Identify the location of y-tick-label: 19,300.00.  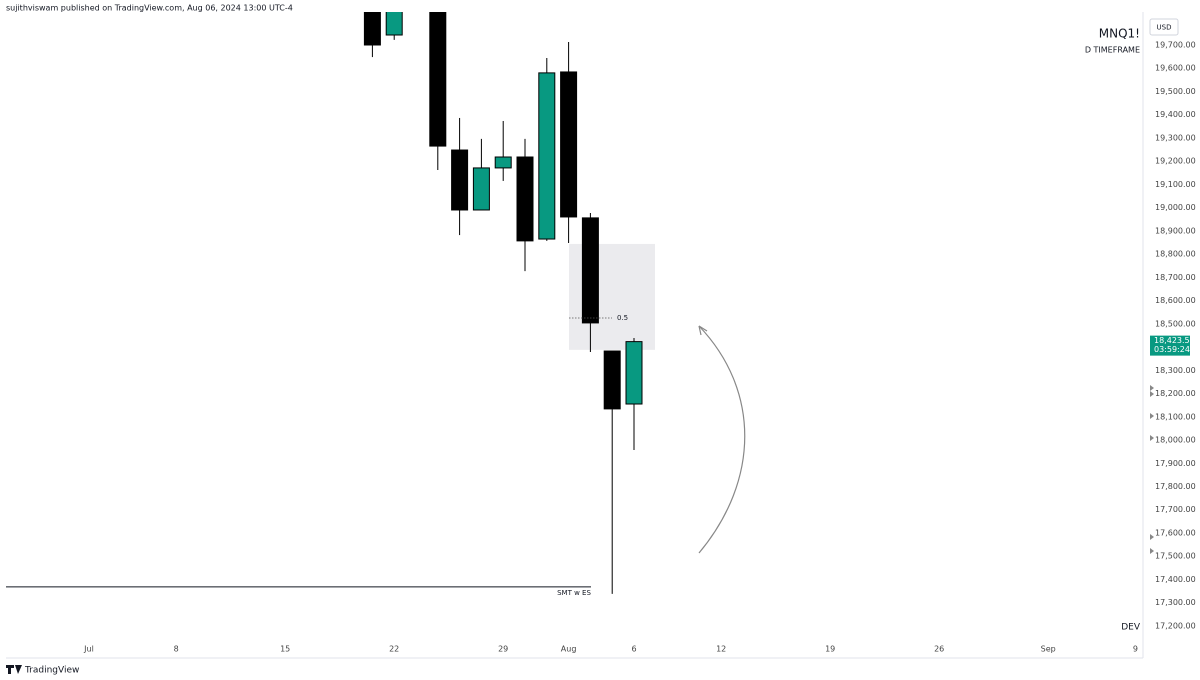
(1175, 137).